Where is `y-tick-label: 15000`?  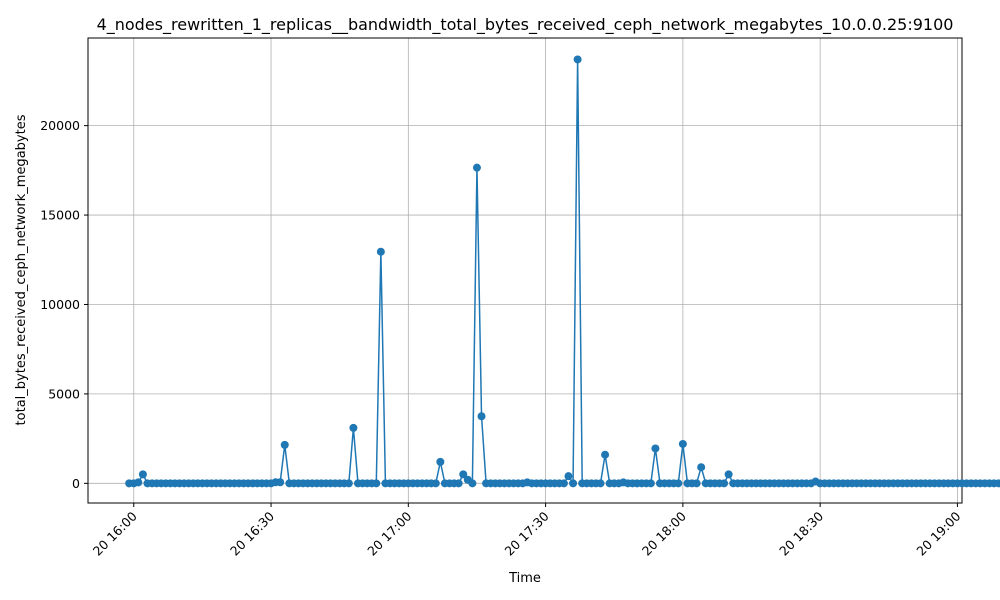 y-tick-label: 15000 is located at coordinates (60, 215).